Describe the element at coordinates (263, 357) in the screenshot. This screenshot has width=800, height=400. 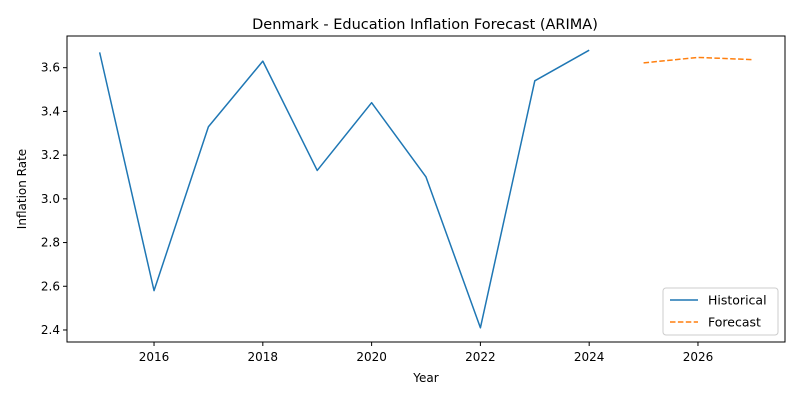
I see `x-tick-label: 2018` at that location.